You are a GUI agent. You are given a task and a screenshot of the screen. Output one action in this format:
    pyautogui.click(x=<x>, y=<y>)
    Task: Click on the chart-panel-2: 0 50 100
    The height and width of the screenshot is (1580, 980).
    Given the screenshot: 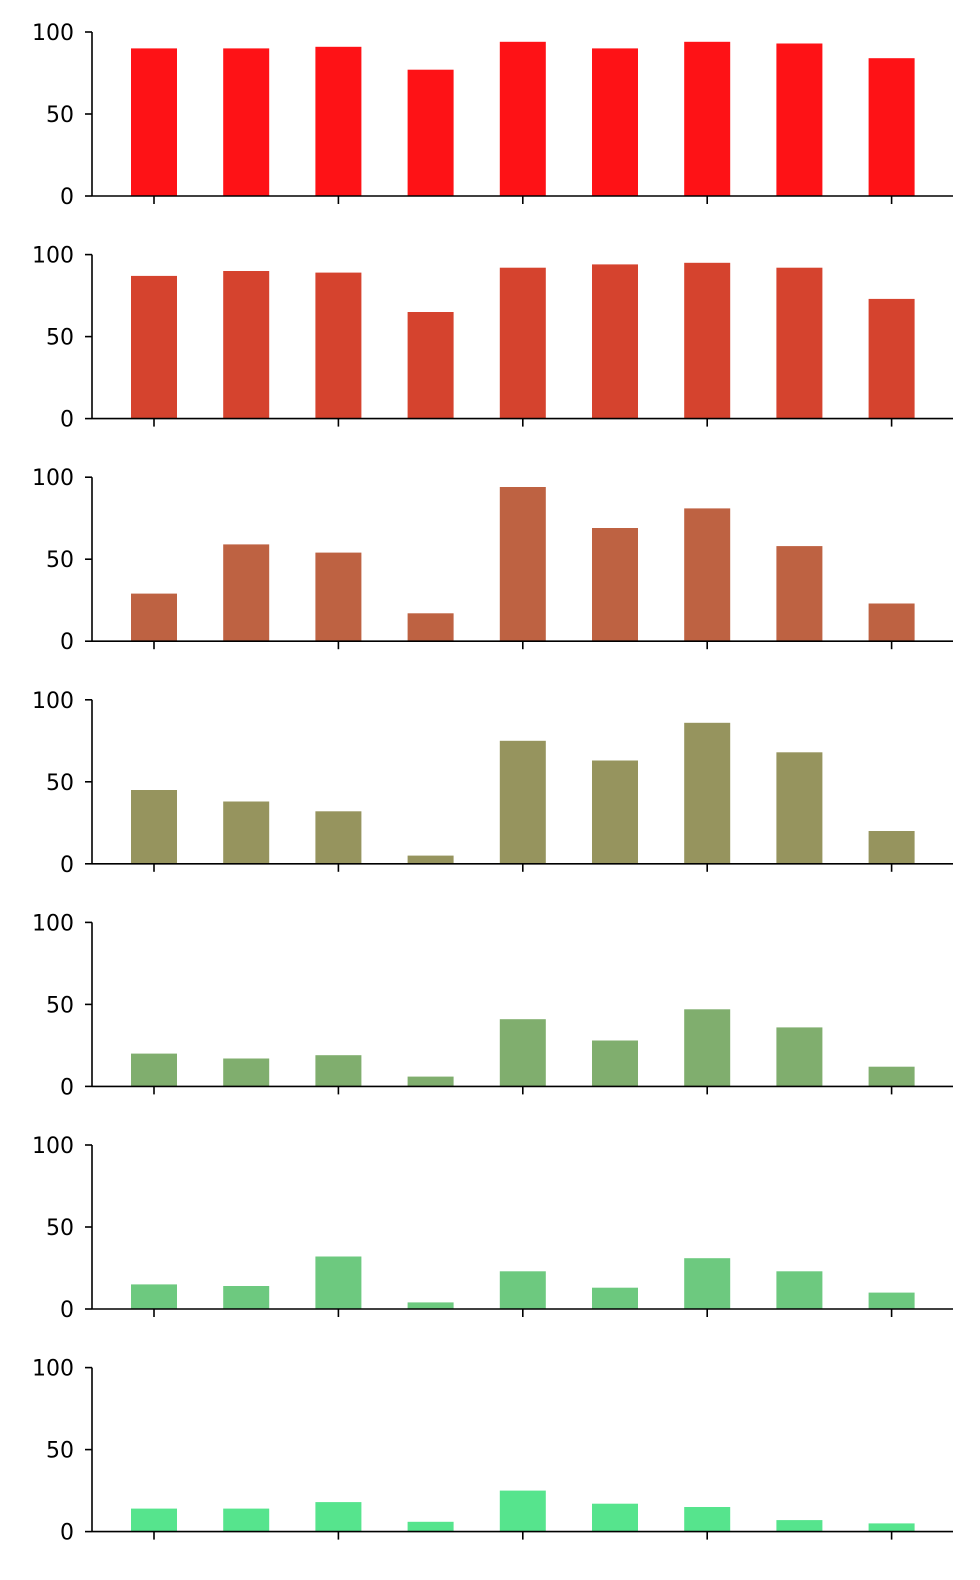 What is the action you would take?
    pyautogui.click(x=492, y=338)
    